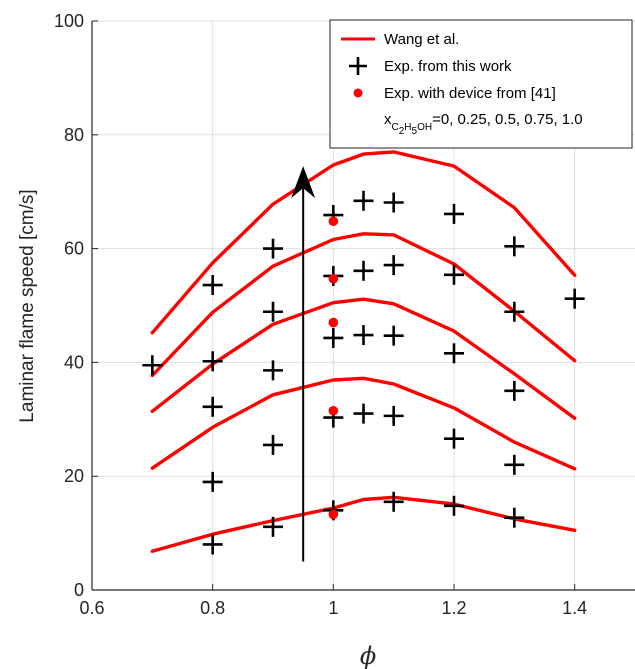 The height and width of the screenshot is (669, 635). I want to click on x-tick-label: 0.8, so click(212, 608).